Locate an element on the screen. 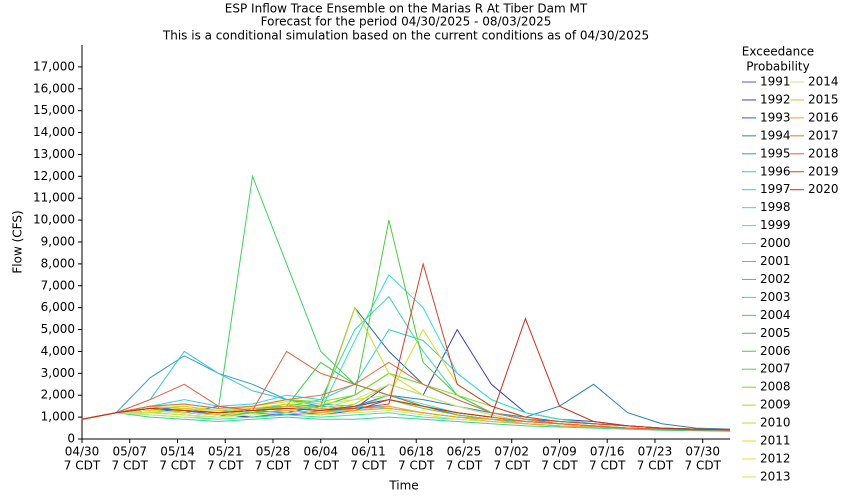  legend-label: 2018 is located at coordinates (823, 153).